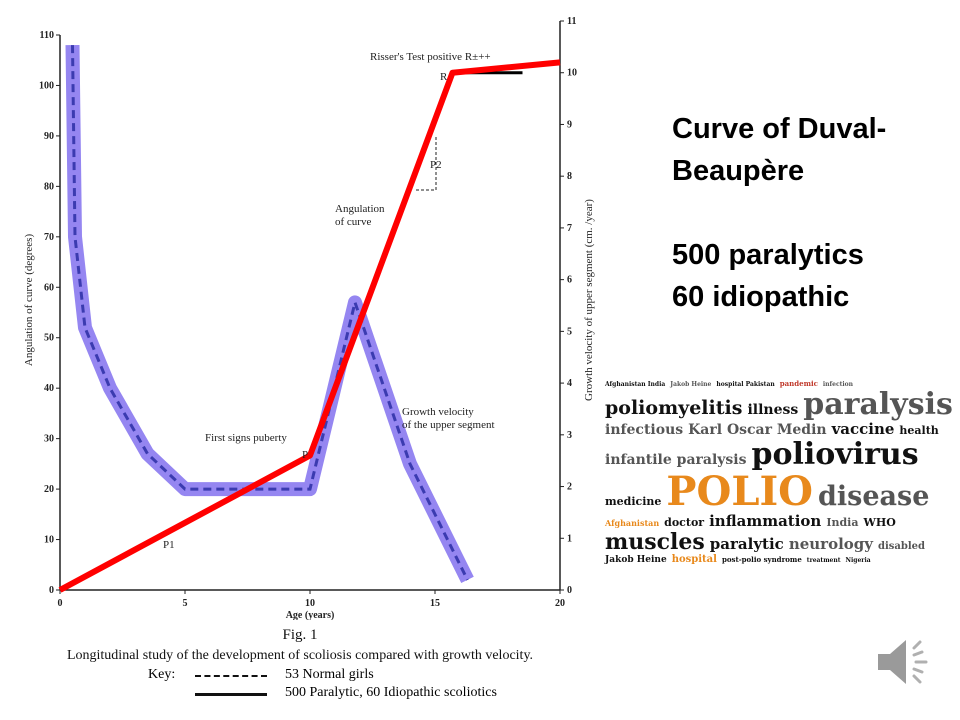  What do you see at coordinates (879, 523) in the screenshot?
I see `word: WHO` at bounding box center [879, 523].